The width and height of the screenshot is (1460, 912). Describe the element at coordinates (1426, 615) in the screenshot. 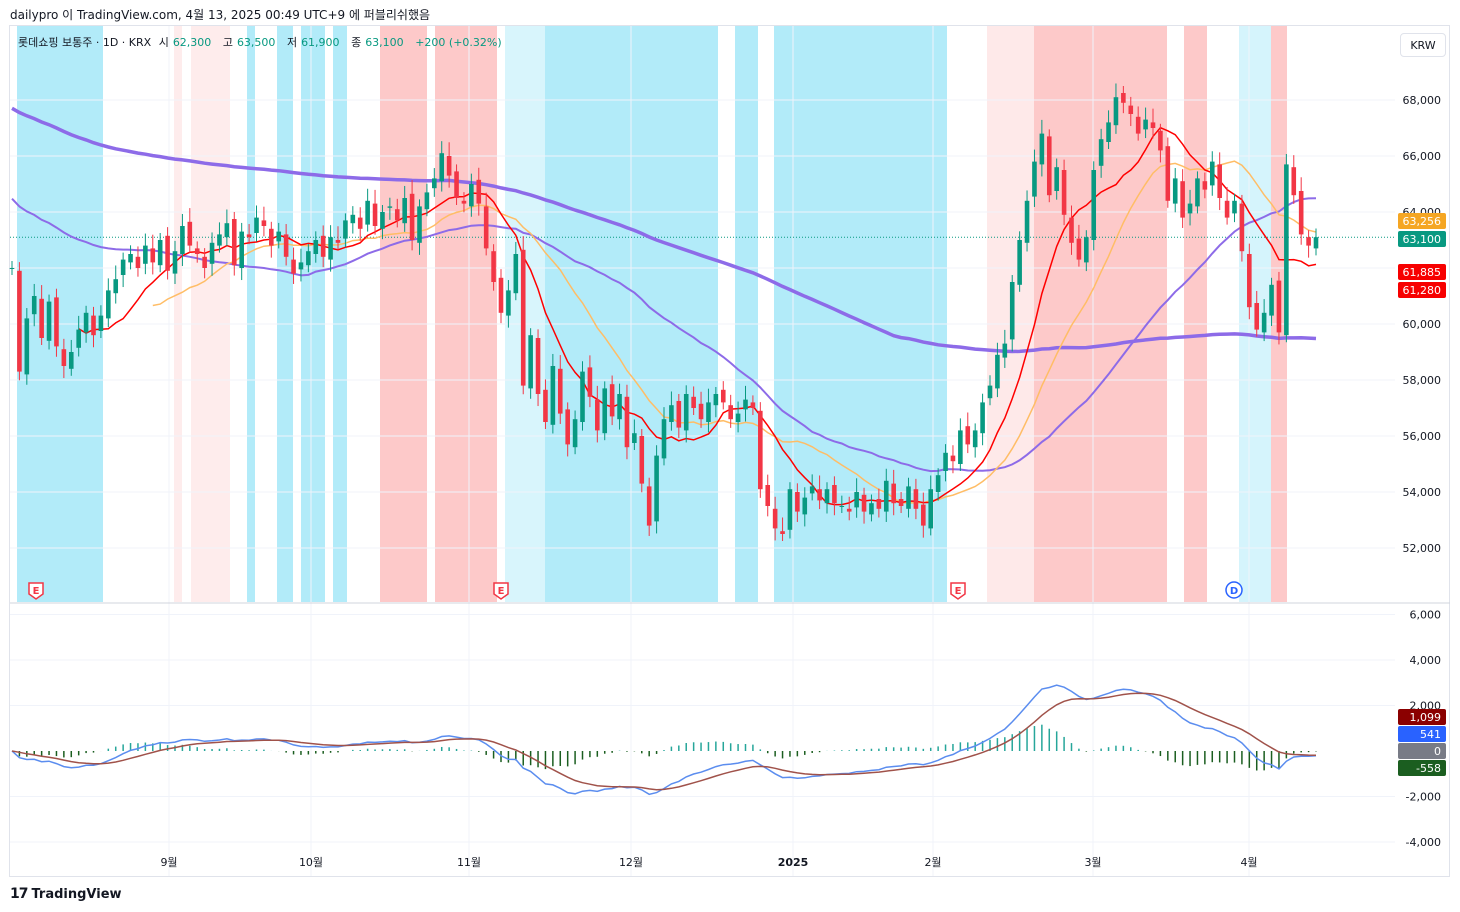

I see `macd-tick-label: 6,000` at that location.